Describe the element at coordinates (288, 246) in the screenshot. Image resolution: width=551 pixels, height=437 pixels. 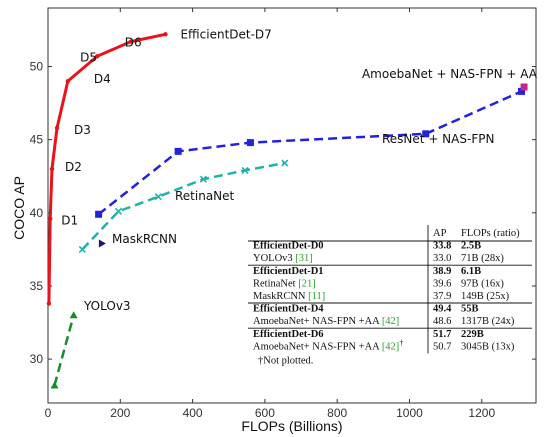
I see `table-model-cell: EfficientDet-D0` at that location.